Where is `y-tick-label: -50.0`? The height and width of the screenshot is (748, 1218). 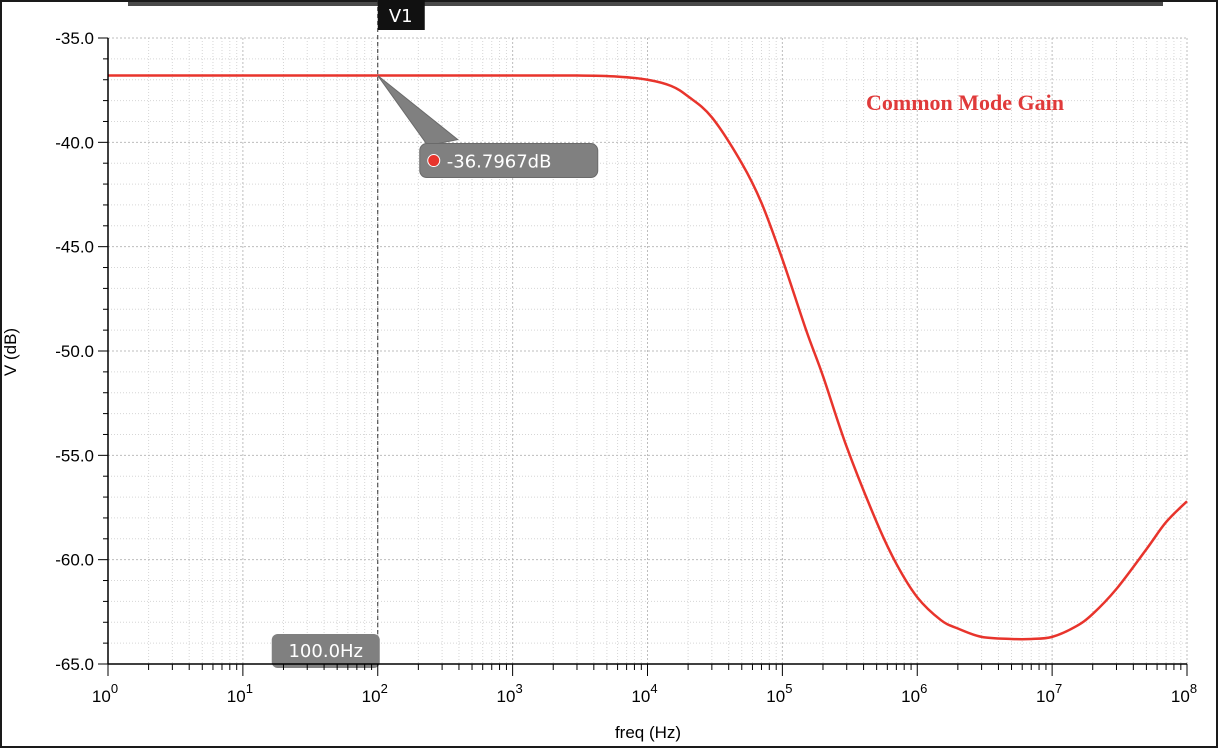
y-tick-label: -50.0 is located at coordinates (74, 351).